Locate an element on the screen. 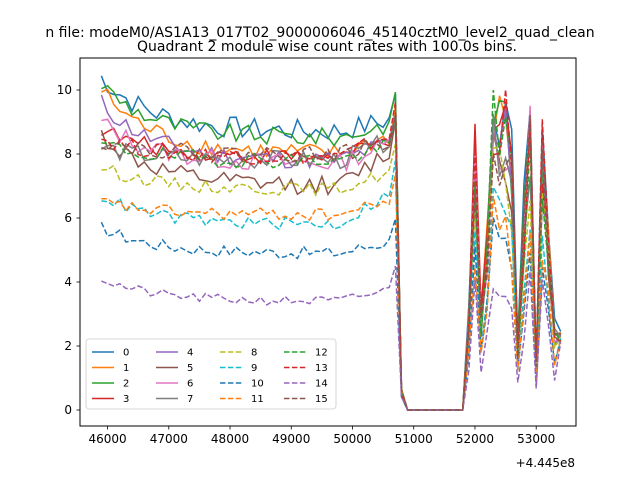 The height and width of the screenshot is (484, 640). legend-box is located at coordinates (211, 374).